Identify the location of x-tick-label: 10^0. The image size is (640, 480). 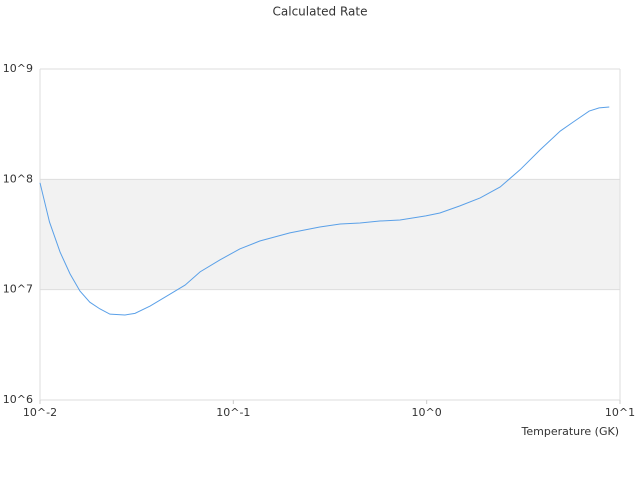
(427, 412).